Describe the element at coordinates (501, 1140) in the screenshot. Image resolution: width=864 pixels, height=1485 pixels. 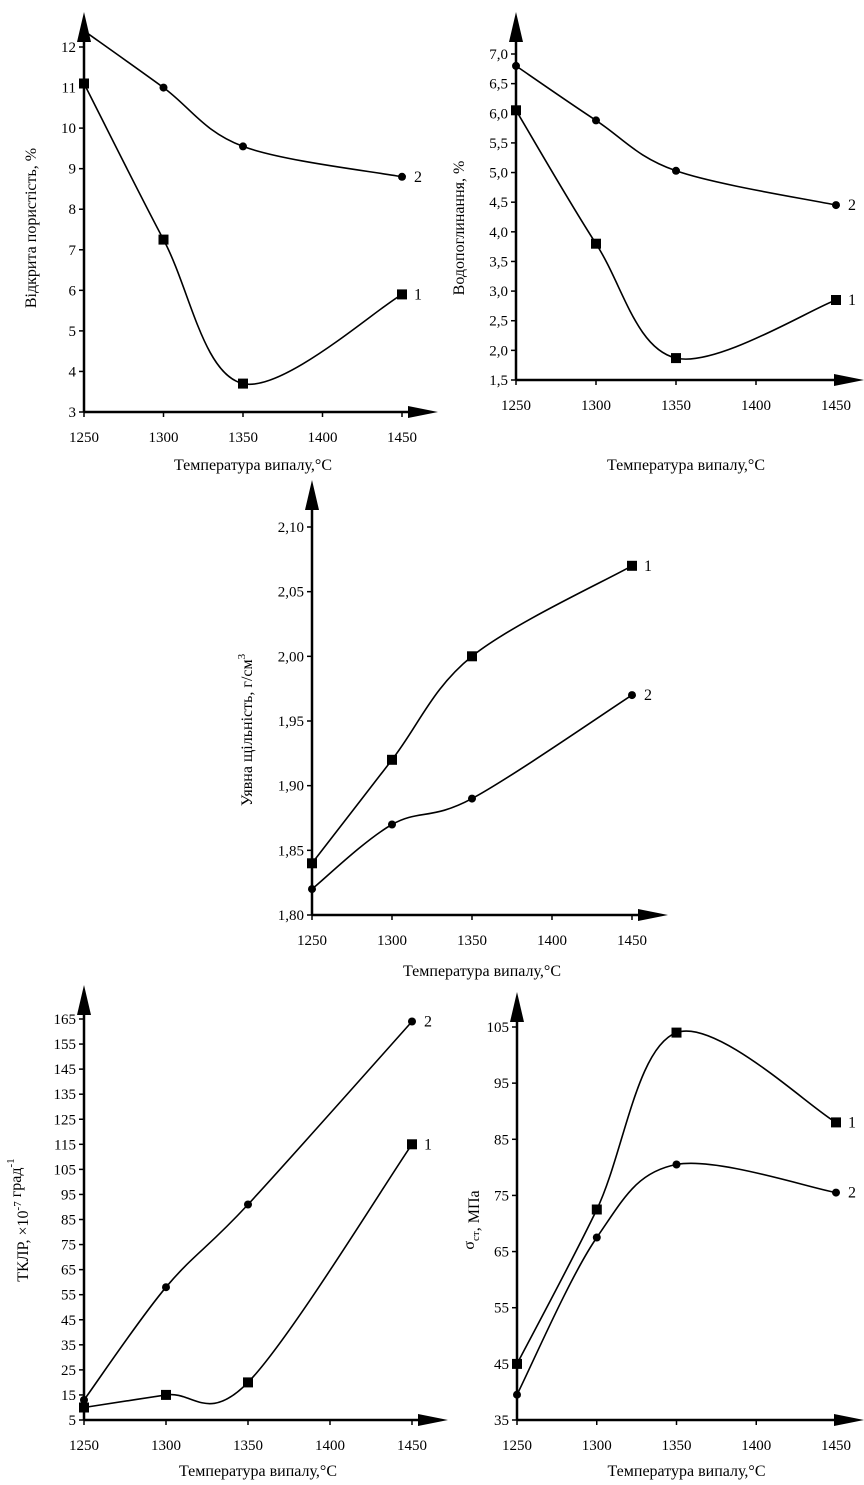
I see `y-tick-label: 85` at that location.